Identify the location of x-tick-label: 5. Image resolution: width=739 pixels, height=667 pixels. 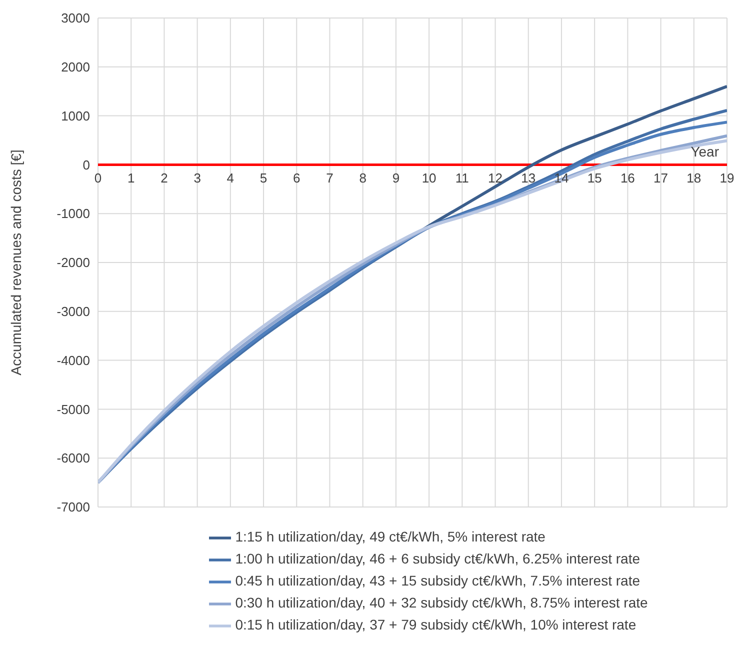
(264, 178).